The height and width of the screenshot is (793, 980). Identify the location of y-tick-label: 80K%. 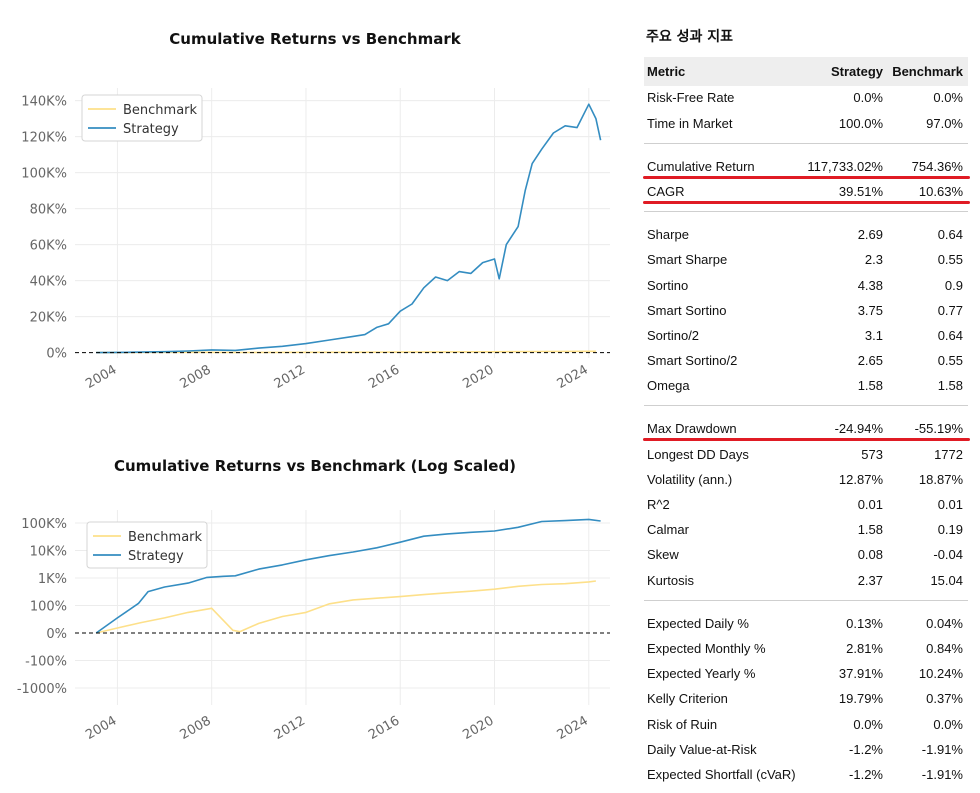
(48, 210).